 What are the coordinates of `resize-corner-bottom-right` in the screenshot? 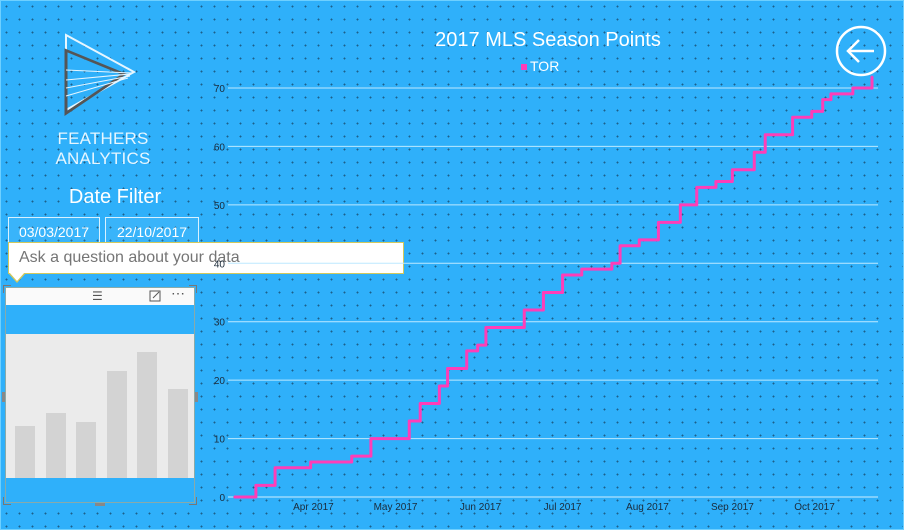 It's located at (193, 501).